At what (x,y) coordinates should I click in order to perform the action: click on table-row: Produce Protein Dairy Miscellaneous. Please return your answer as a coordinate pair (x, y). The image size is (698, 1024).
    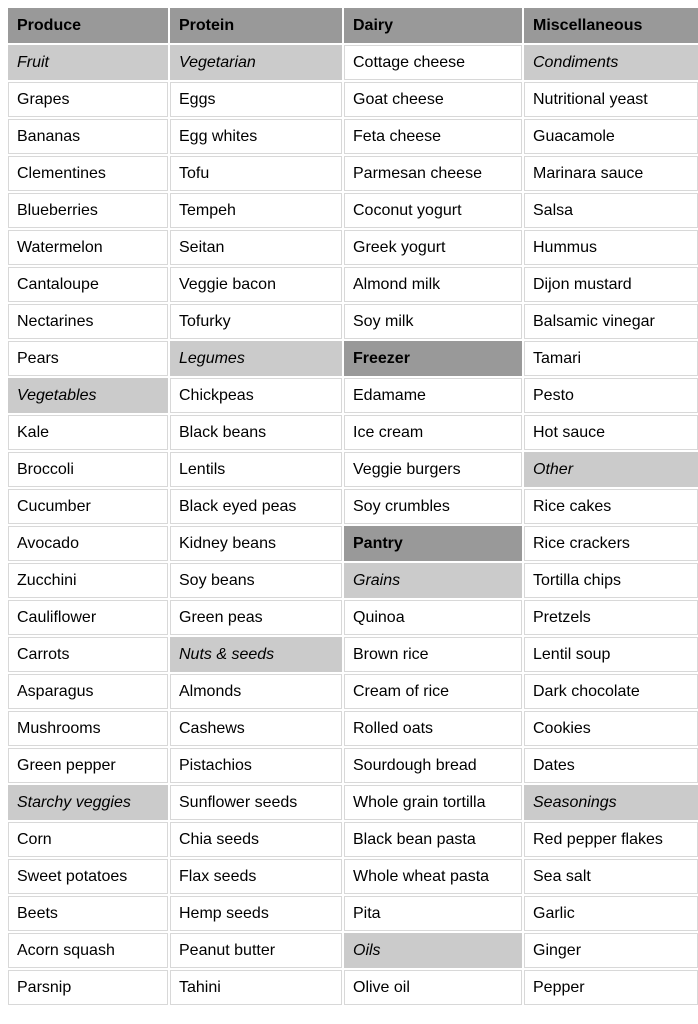
    Looking at the image, I should click on (353, 25).